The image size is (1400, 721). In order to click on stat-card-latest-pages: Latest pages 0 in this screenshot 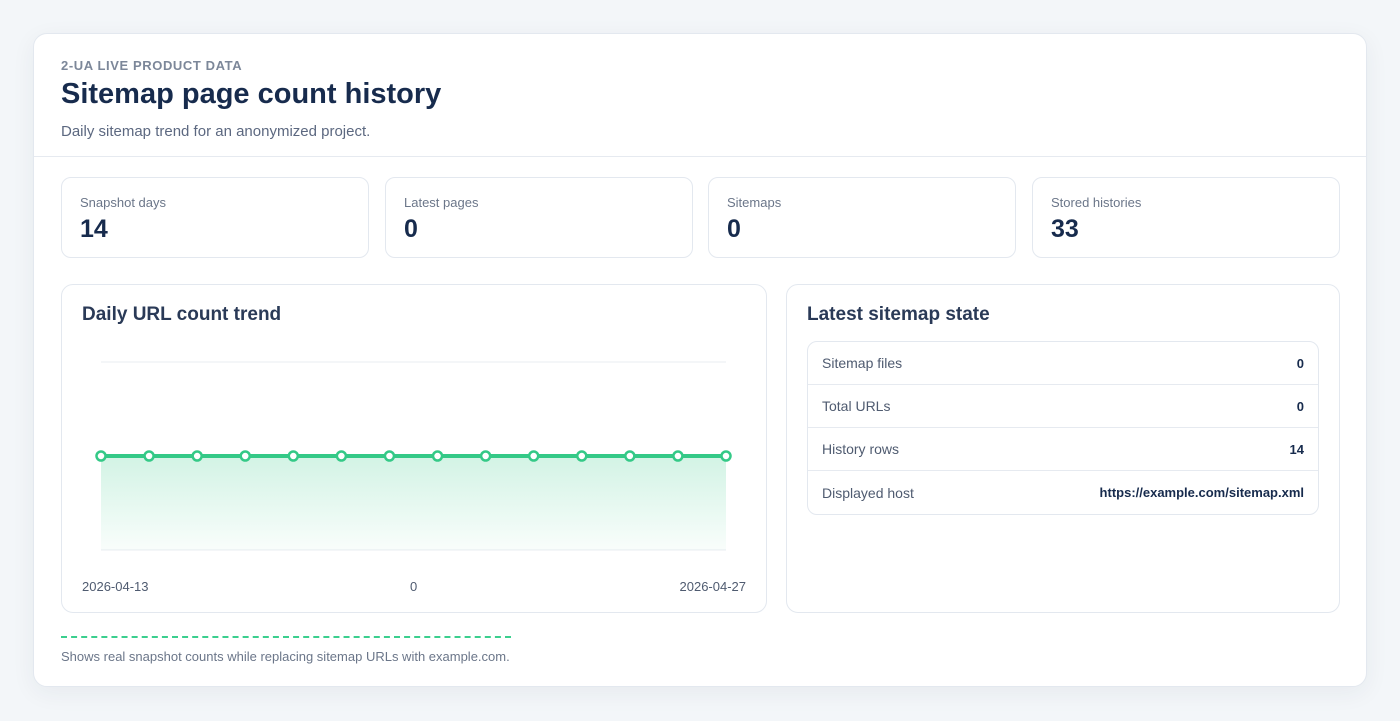, I will do `click(539, 217)`.